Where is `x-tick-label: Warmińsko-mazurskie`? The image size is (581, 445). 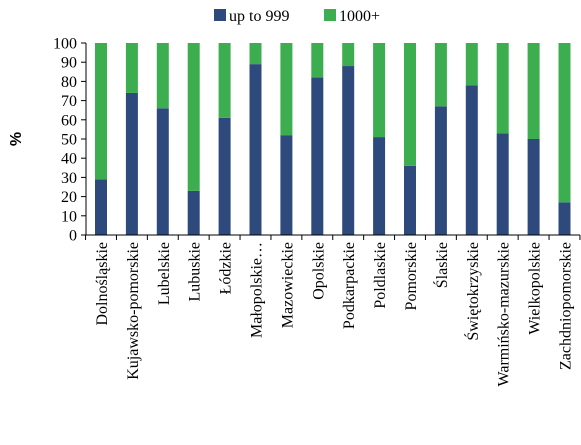 x-tick-label: Warmińsko-mazurskie is located at coordinates (504, 314).